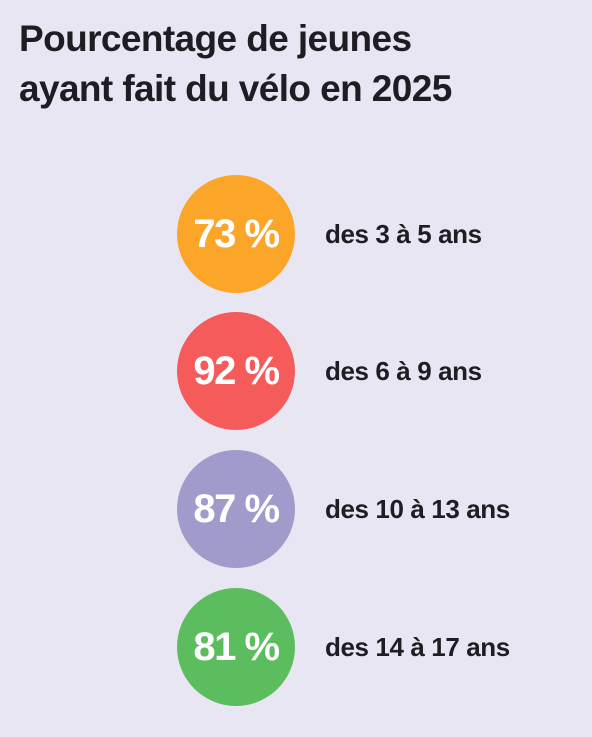 This screenshot has width=592, height=737. I want to click on stat-row: 87 % des 10 à 13 ans, so click(377, 509).